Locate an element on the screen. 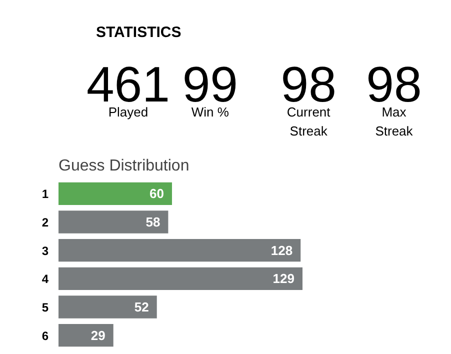 The width and height of the screenshot is (451, 354). y-tick-label: 2 is located at coordinates (45, 223).